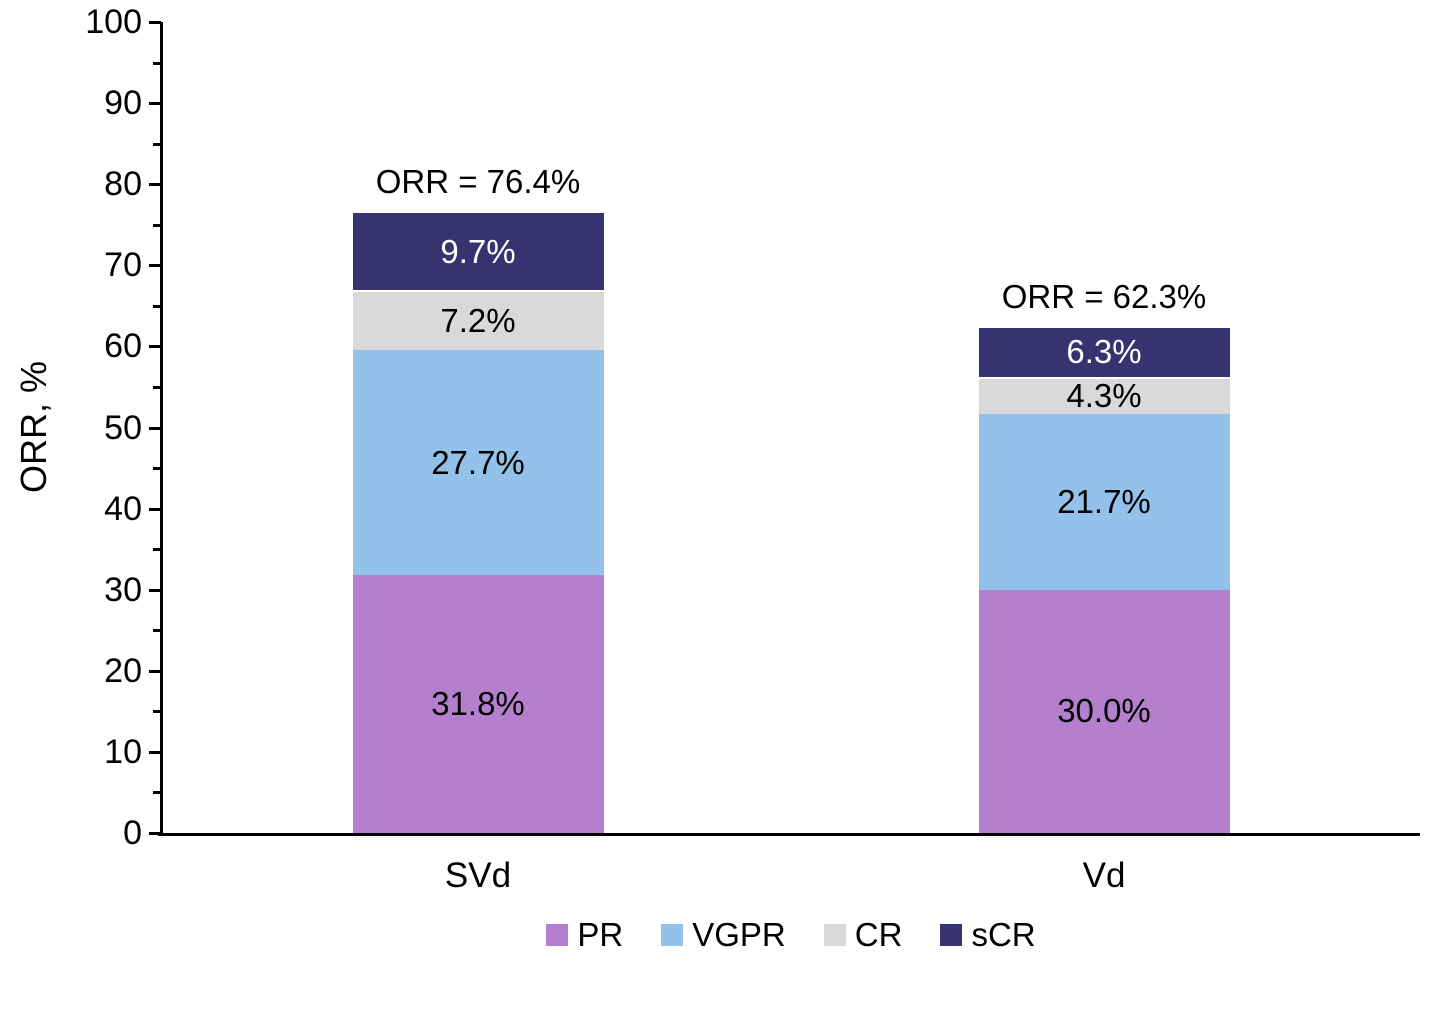 The height and width of the screenshot is (1010, 1446). I want to click on bar-segment-scr-vd: 6.3%, so click(1104, 353).